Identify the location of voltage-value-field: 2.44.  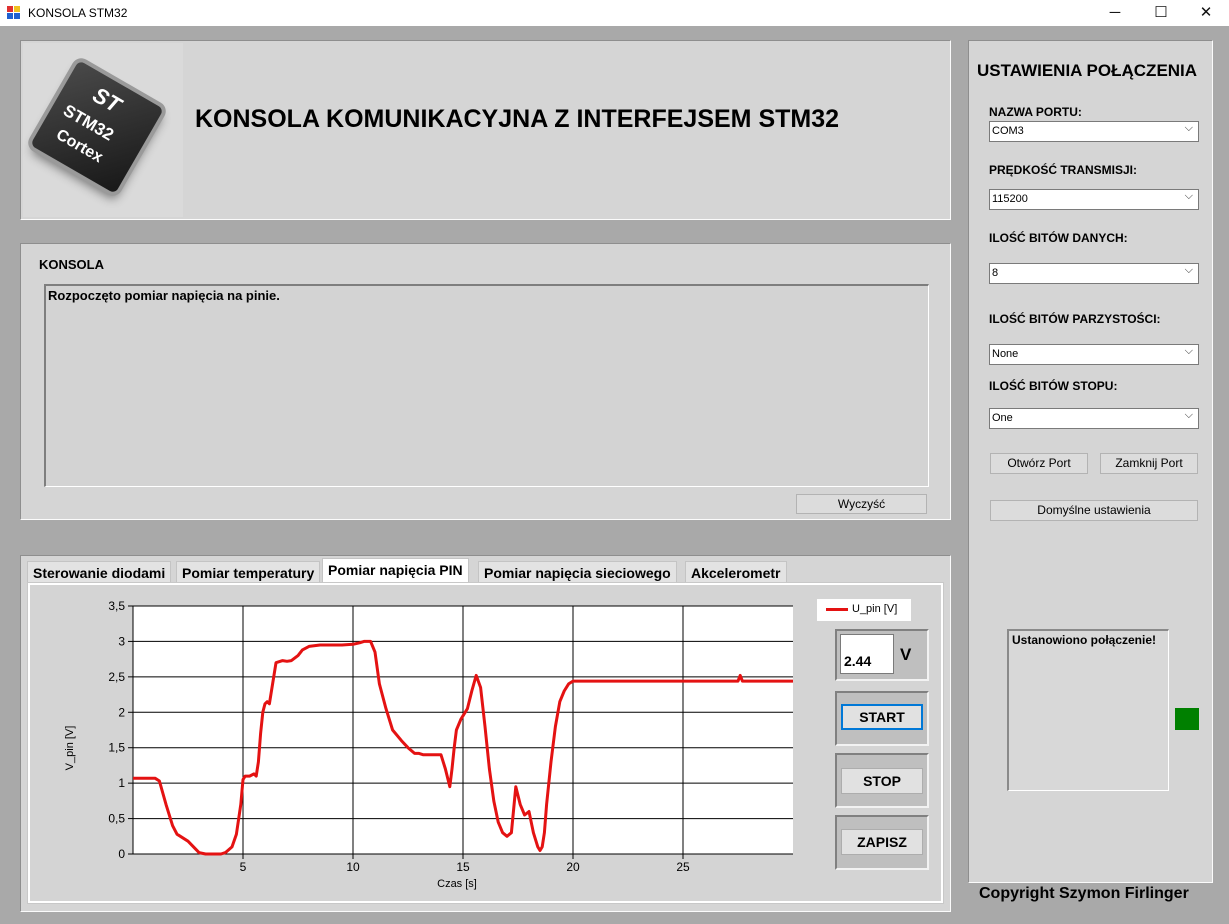
(867, 654).